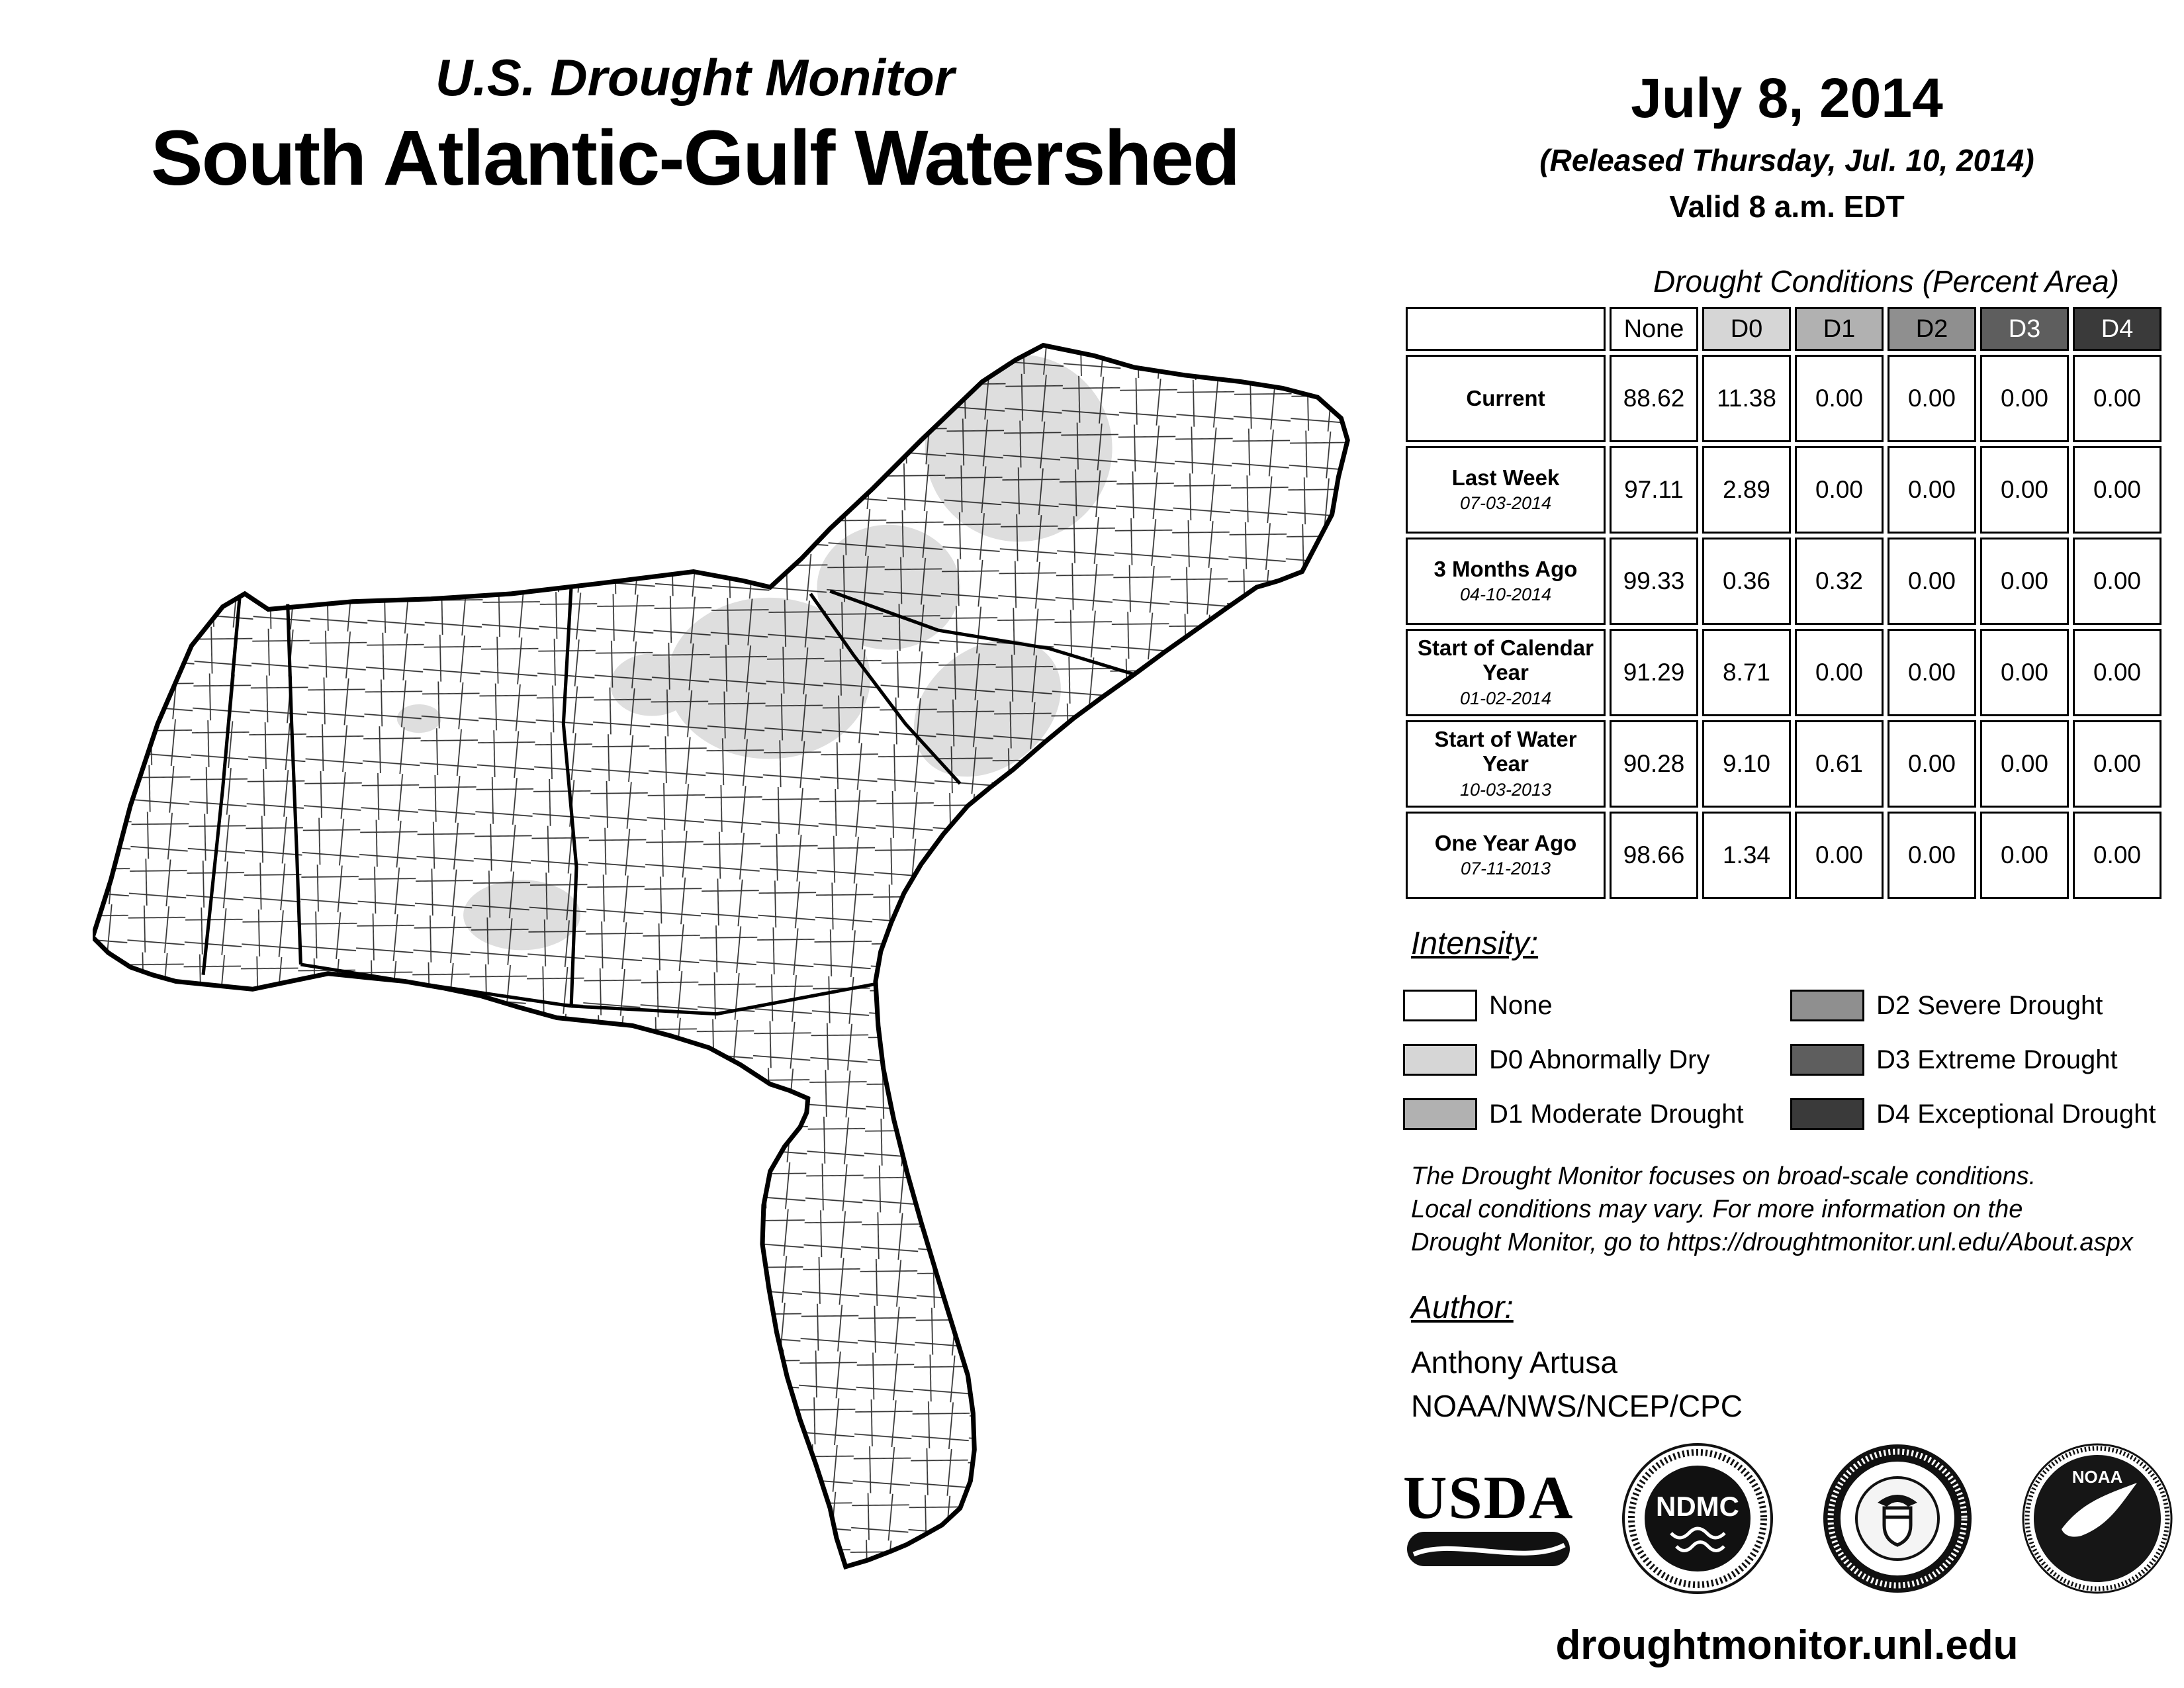 The image size is (2184, 1688). Describe the element at coordinates (1886, 281) in the screenshot. I see `table-title: Drought Conditions (Percent Area)` at that location.